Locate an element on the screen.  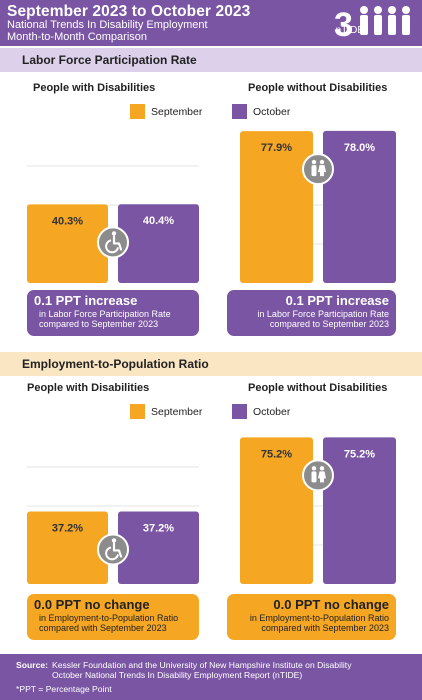
section-header-labor-force: Labor Force Participation Rate is located at coordinates (211, 60).